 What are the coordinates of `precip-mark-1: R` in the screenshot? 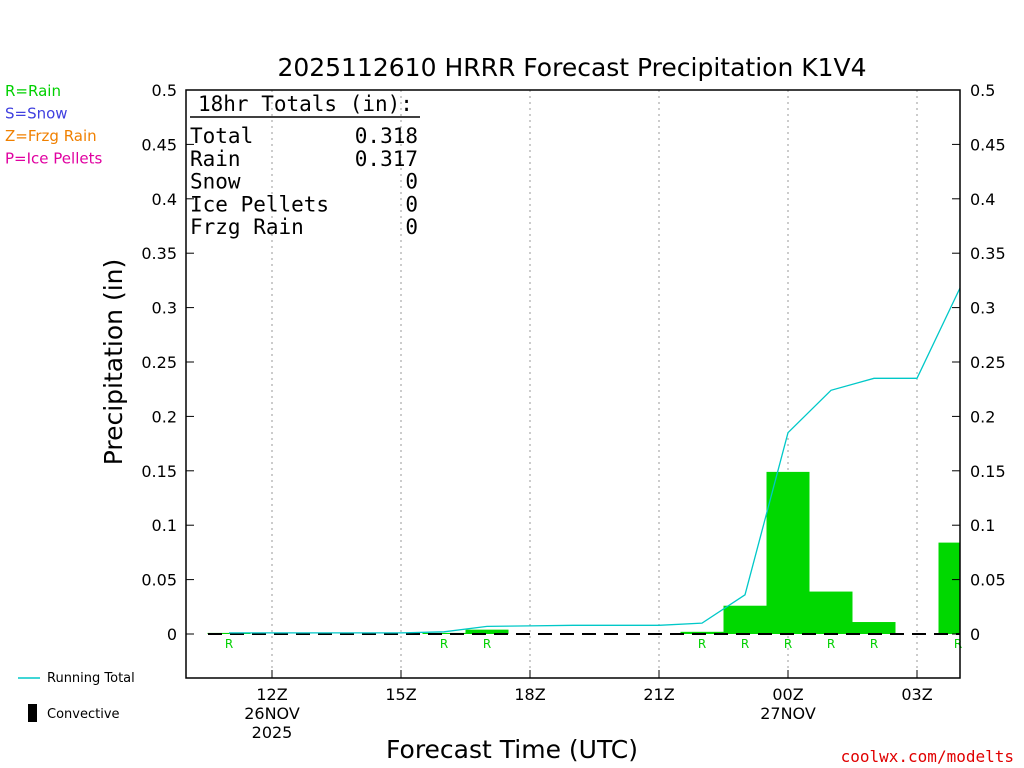 It's located at (444, 644).